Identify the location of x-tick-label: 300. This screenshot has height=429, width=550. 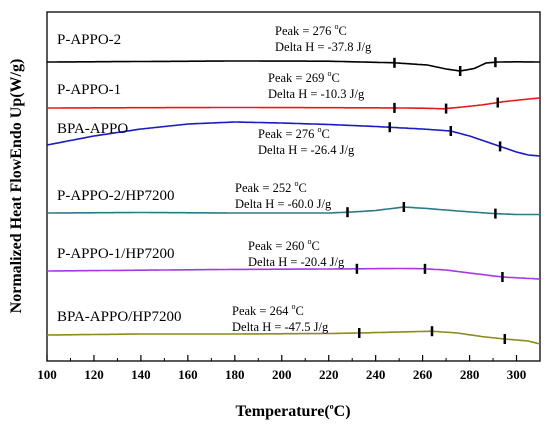
(517, 374).